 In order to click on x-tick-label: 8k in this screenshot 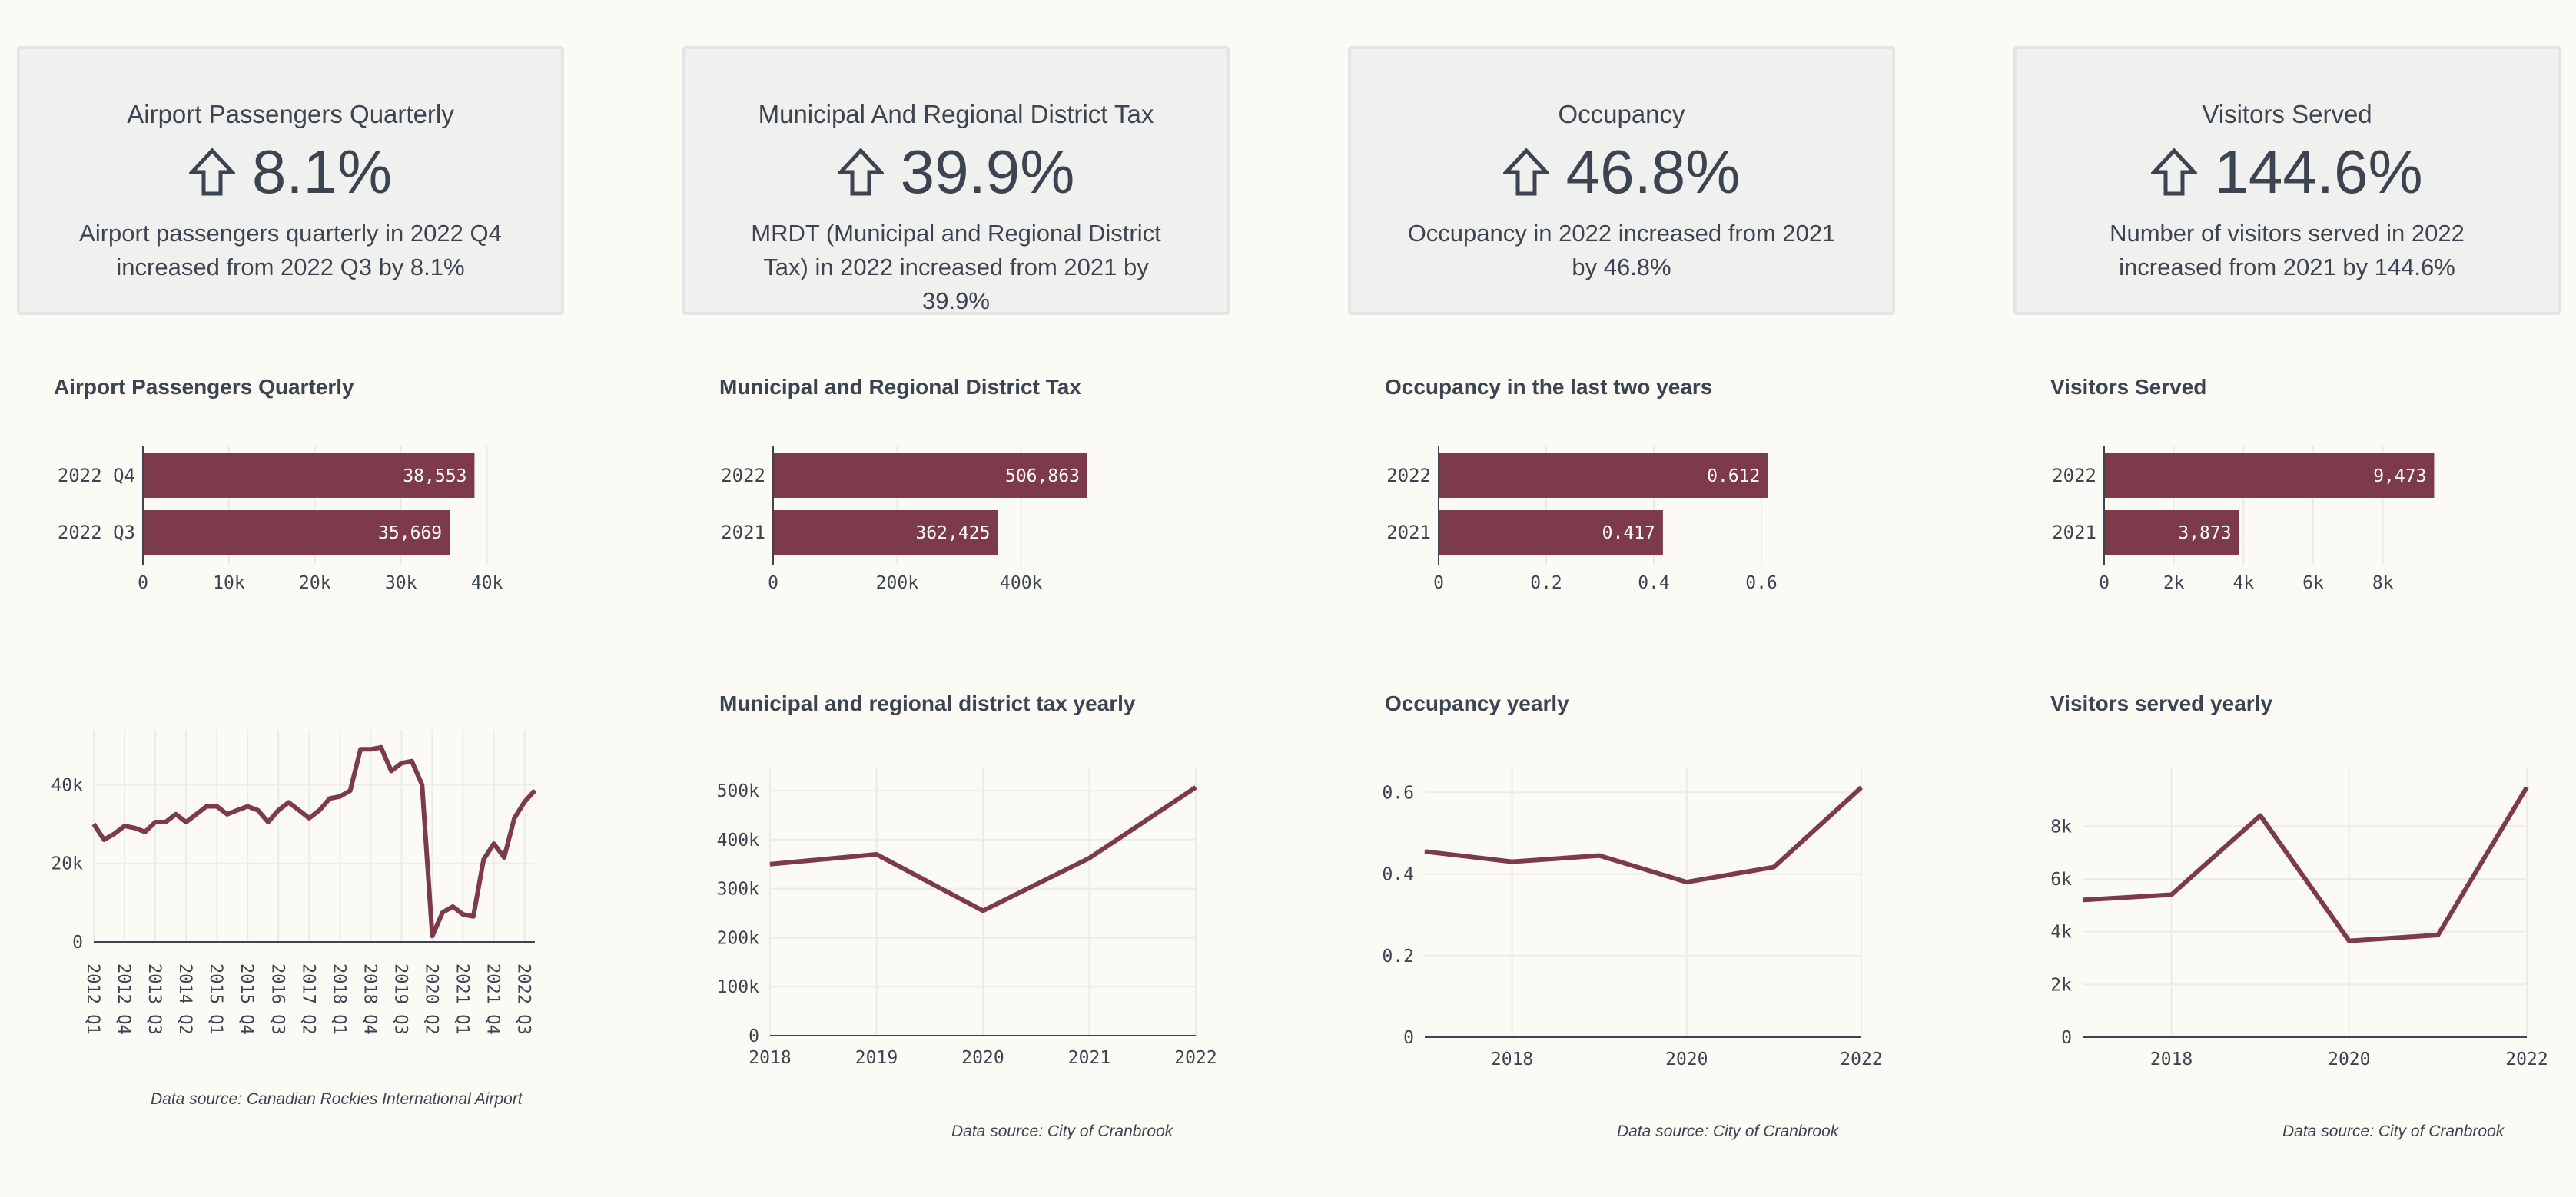, I will do `click(2383, 583)`.